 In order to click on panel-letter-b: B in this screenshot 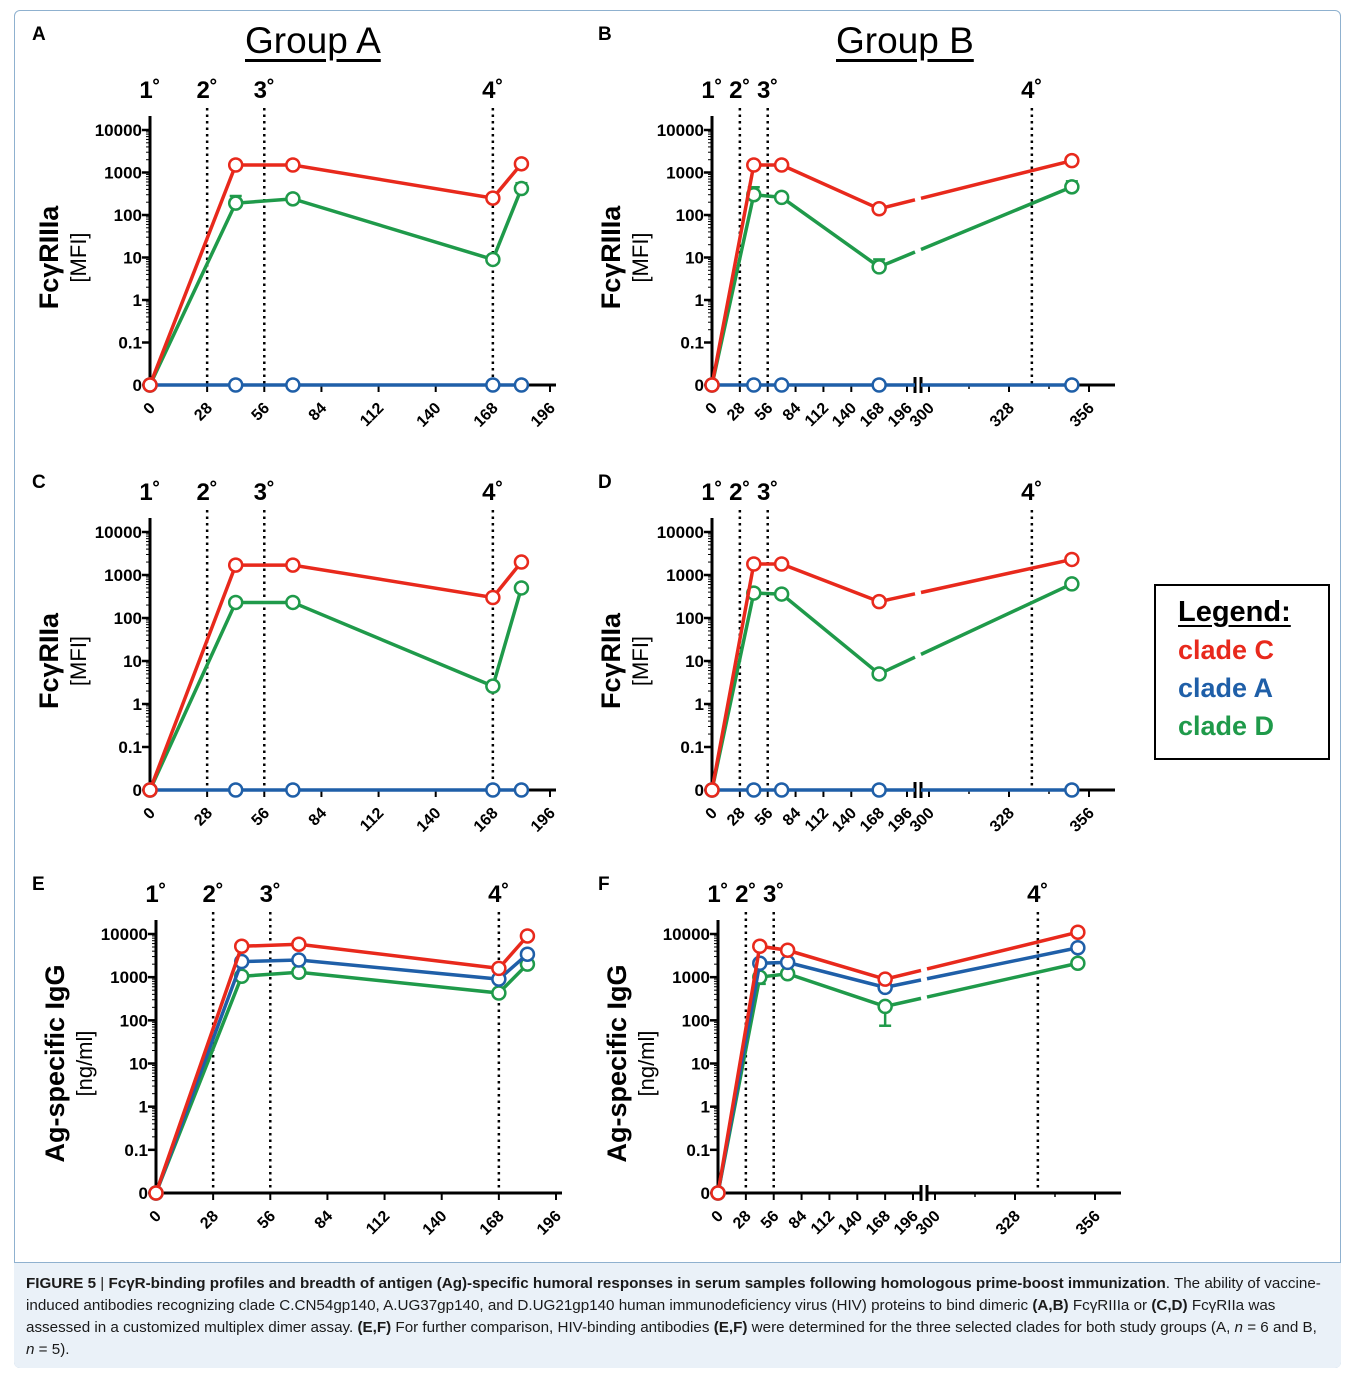, I will do `click(605, 34)`.